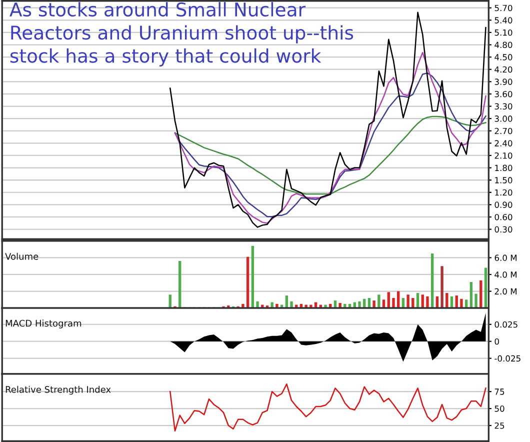 This screenshot has height=442, width=530. Describe the element at coordinates (503, 205) in the screenshot. I see `y-tick-label: 0.90` at that location.